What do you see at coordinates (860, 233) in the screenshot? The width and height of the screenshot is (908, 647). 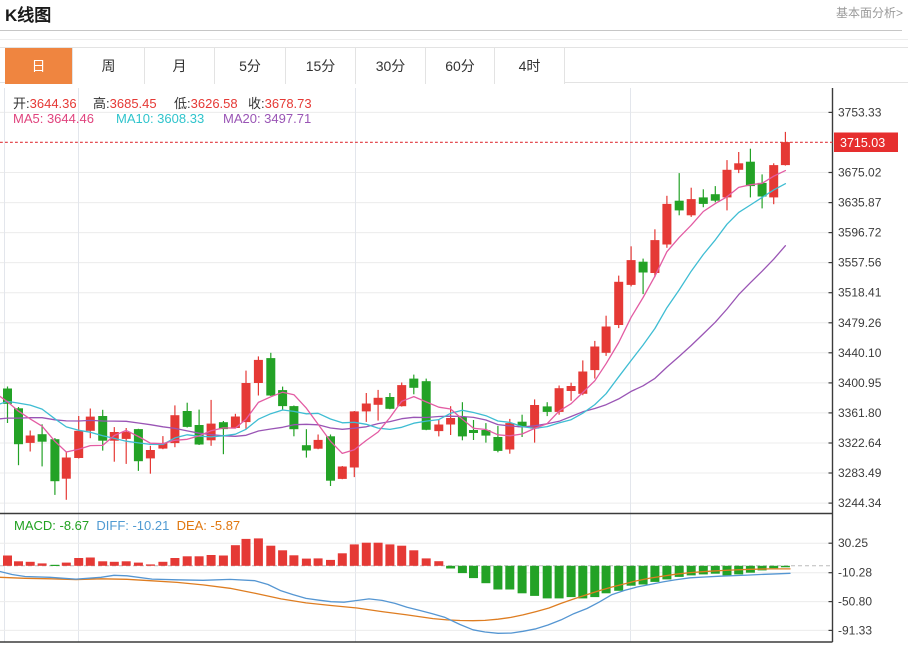 I see `svg-text: 3596.72` at bounding box center [860, 233].